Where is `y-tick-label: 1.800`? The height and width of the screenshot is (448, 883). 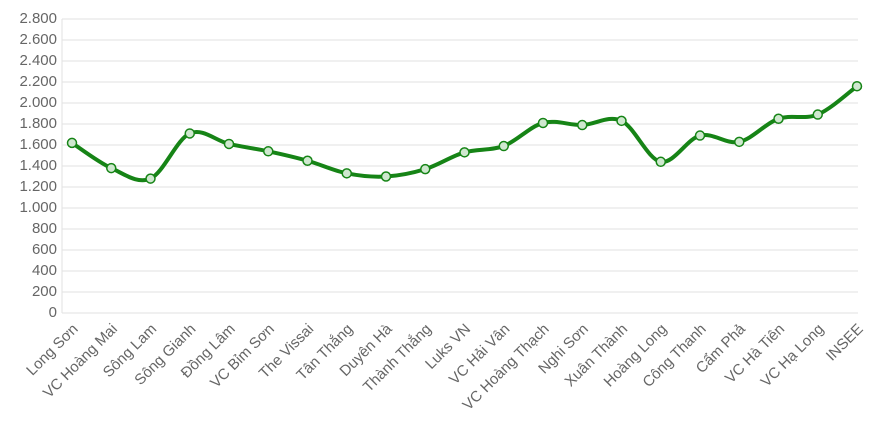 y-tick-label: 1.800 is located at coordinates (38, 123).